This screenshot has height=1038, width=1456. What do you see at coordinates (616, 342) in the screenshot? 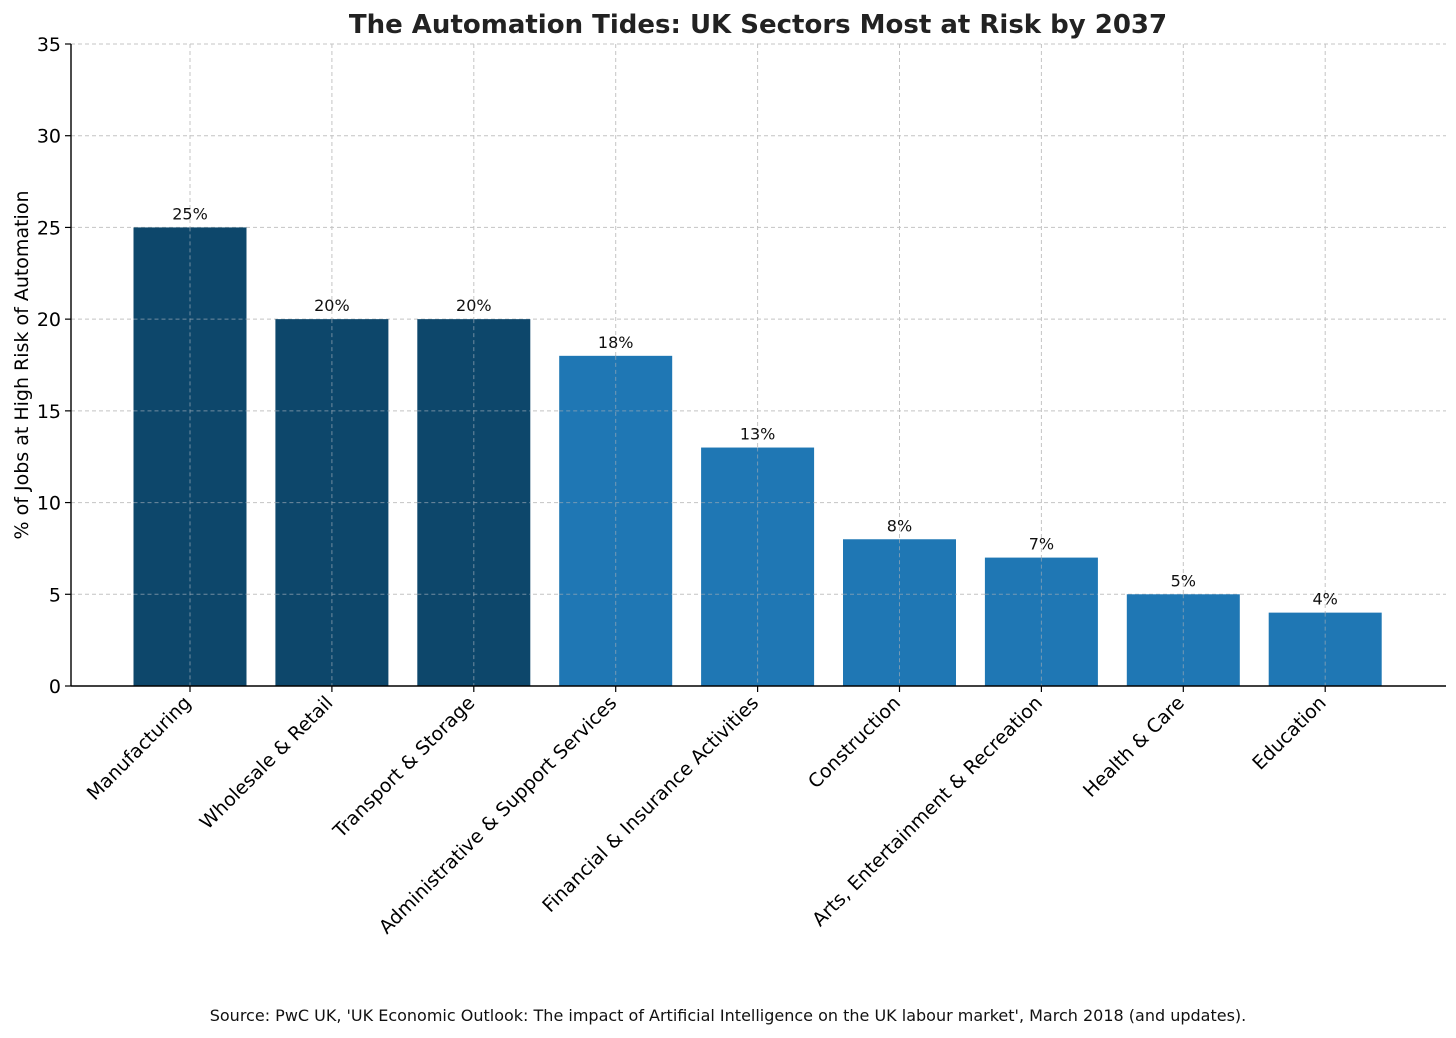
I see `data-label: 18%` at bounding box center [616, 342].